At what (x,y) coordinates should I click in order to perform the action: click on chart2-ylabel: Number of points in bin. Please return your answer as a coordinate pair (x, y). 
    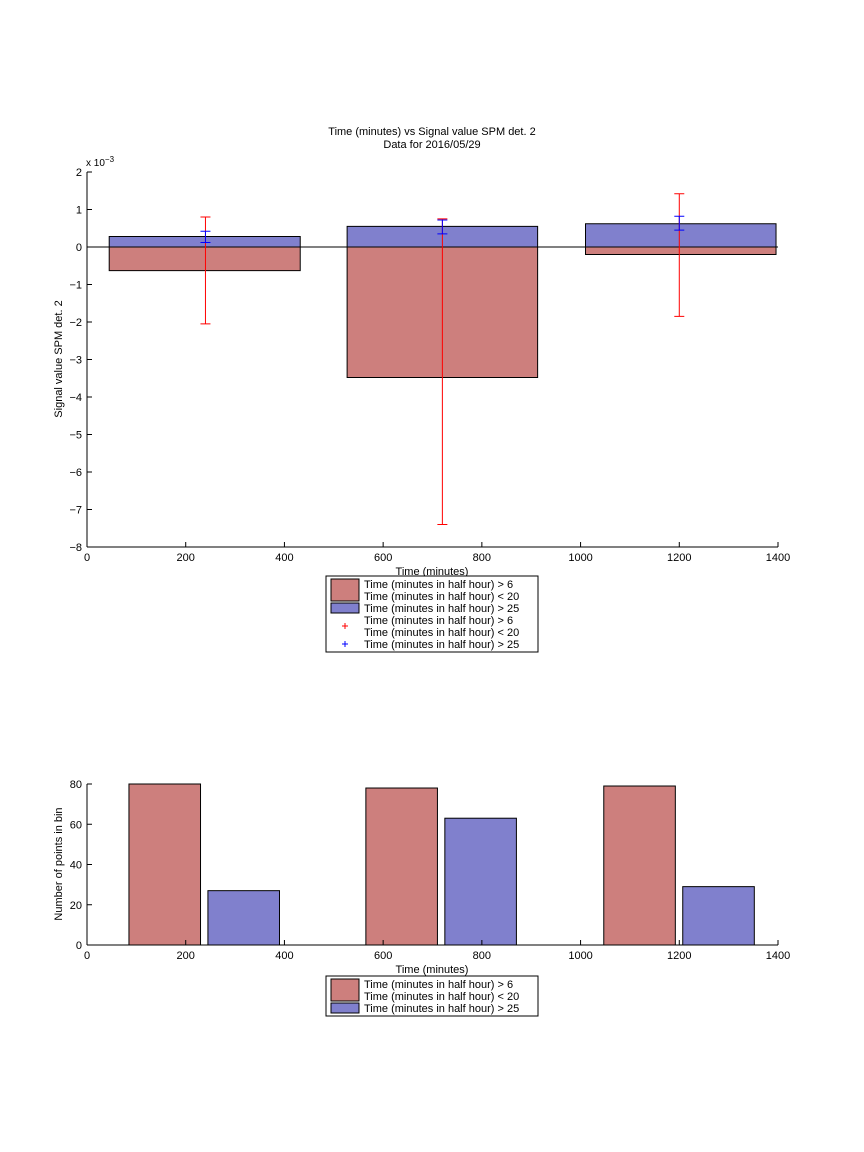
    Looking at the image, I should click on (59, 863).